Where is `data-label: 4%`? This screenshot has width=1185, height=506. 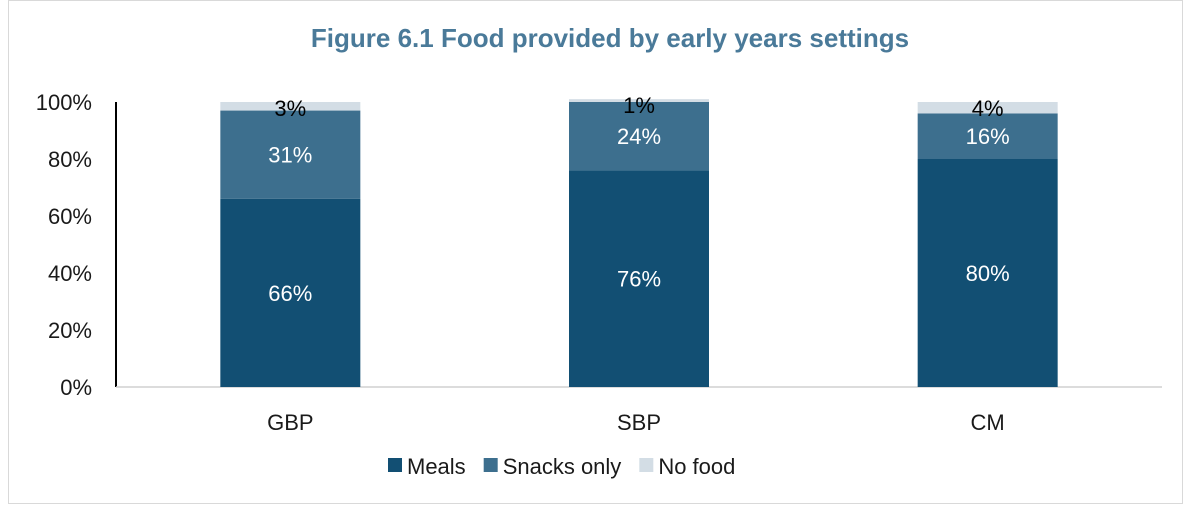
data-label: 4% is located at coordinates (988, 108).